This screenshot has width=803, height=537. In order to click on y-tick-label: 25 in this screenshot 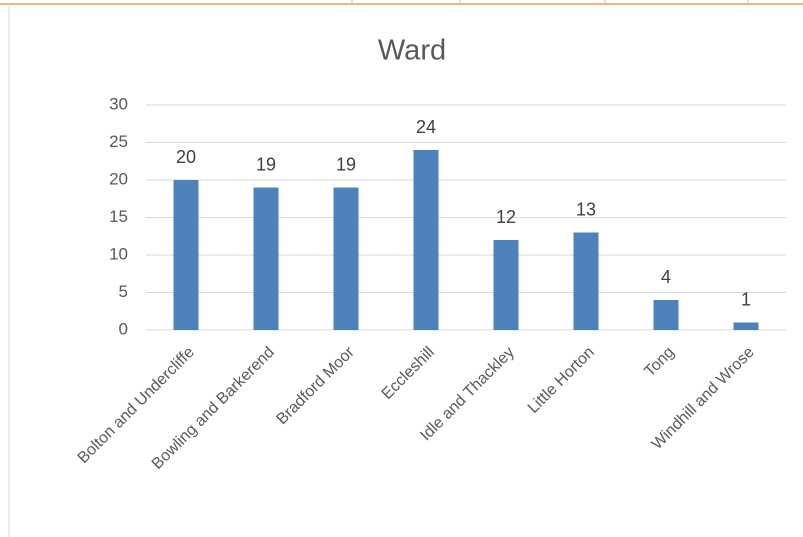, I will do `click(118, 141)`.